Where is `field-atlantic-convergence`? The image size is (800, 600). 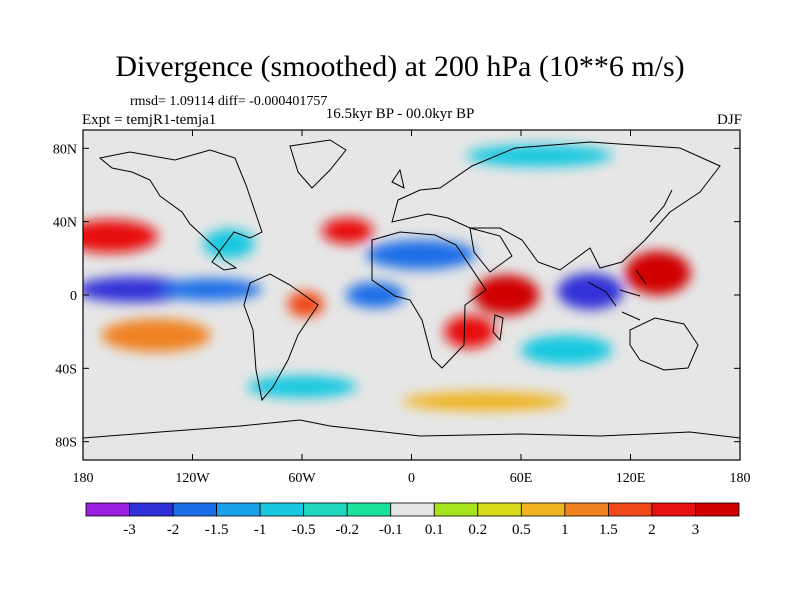
field-atlantic-convergence is located at coordinates (375, 295).